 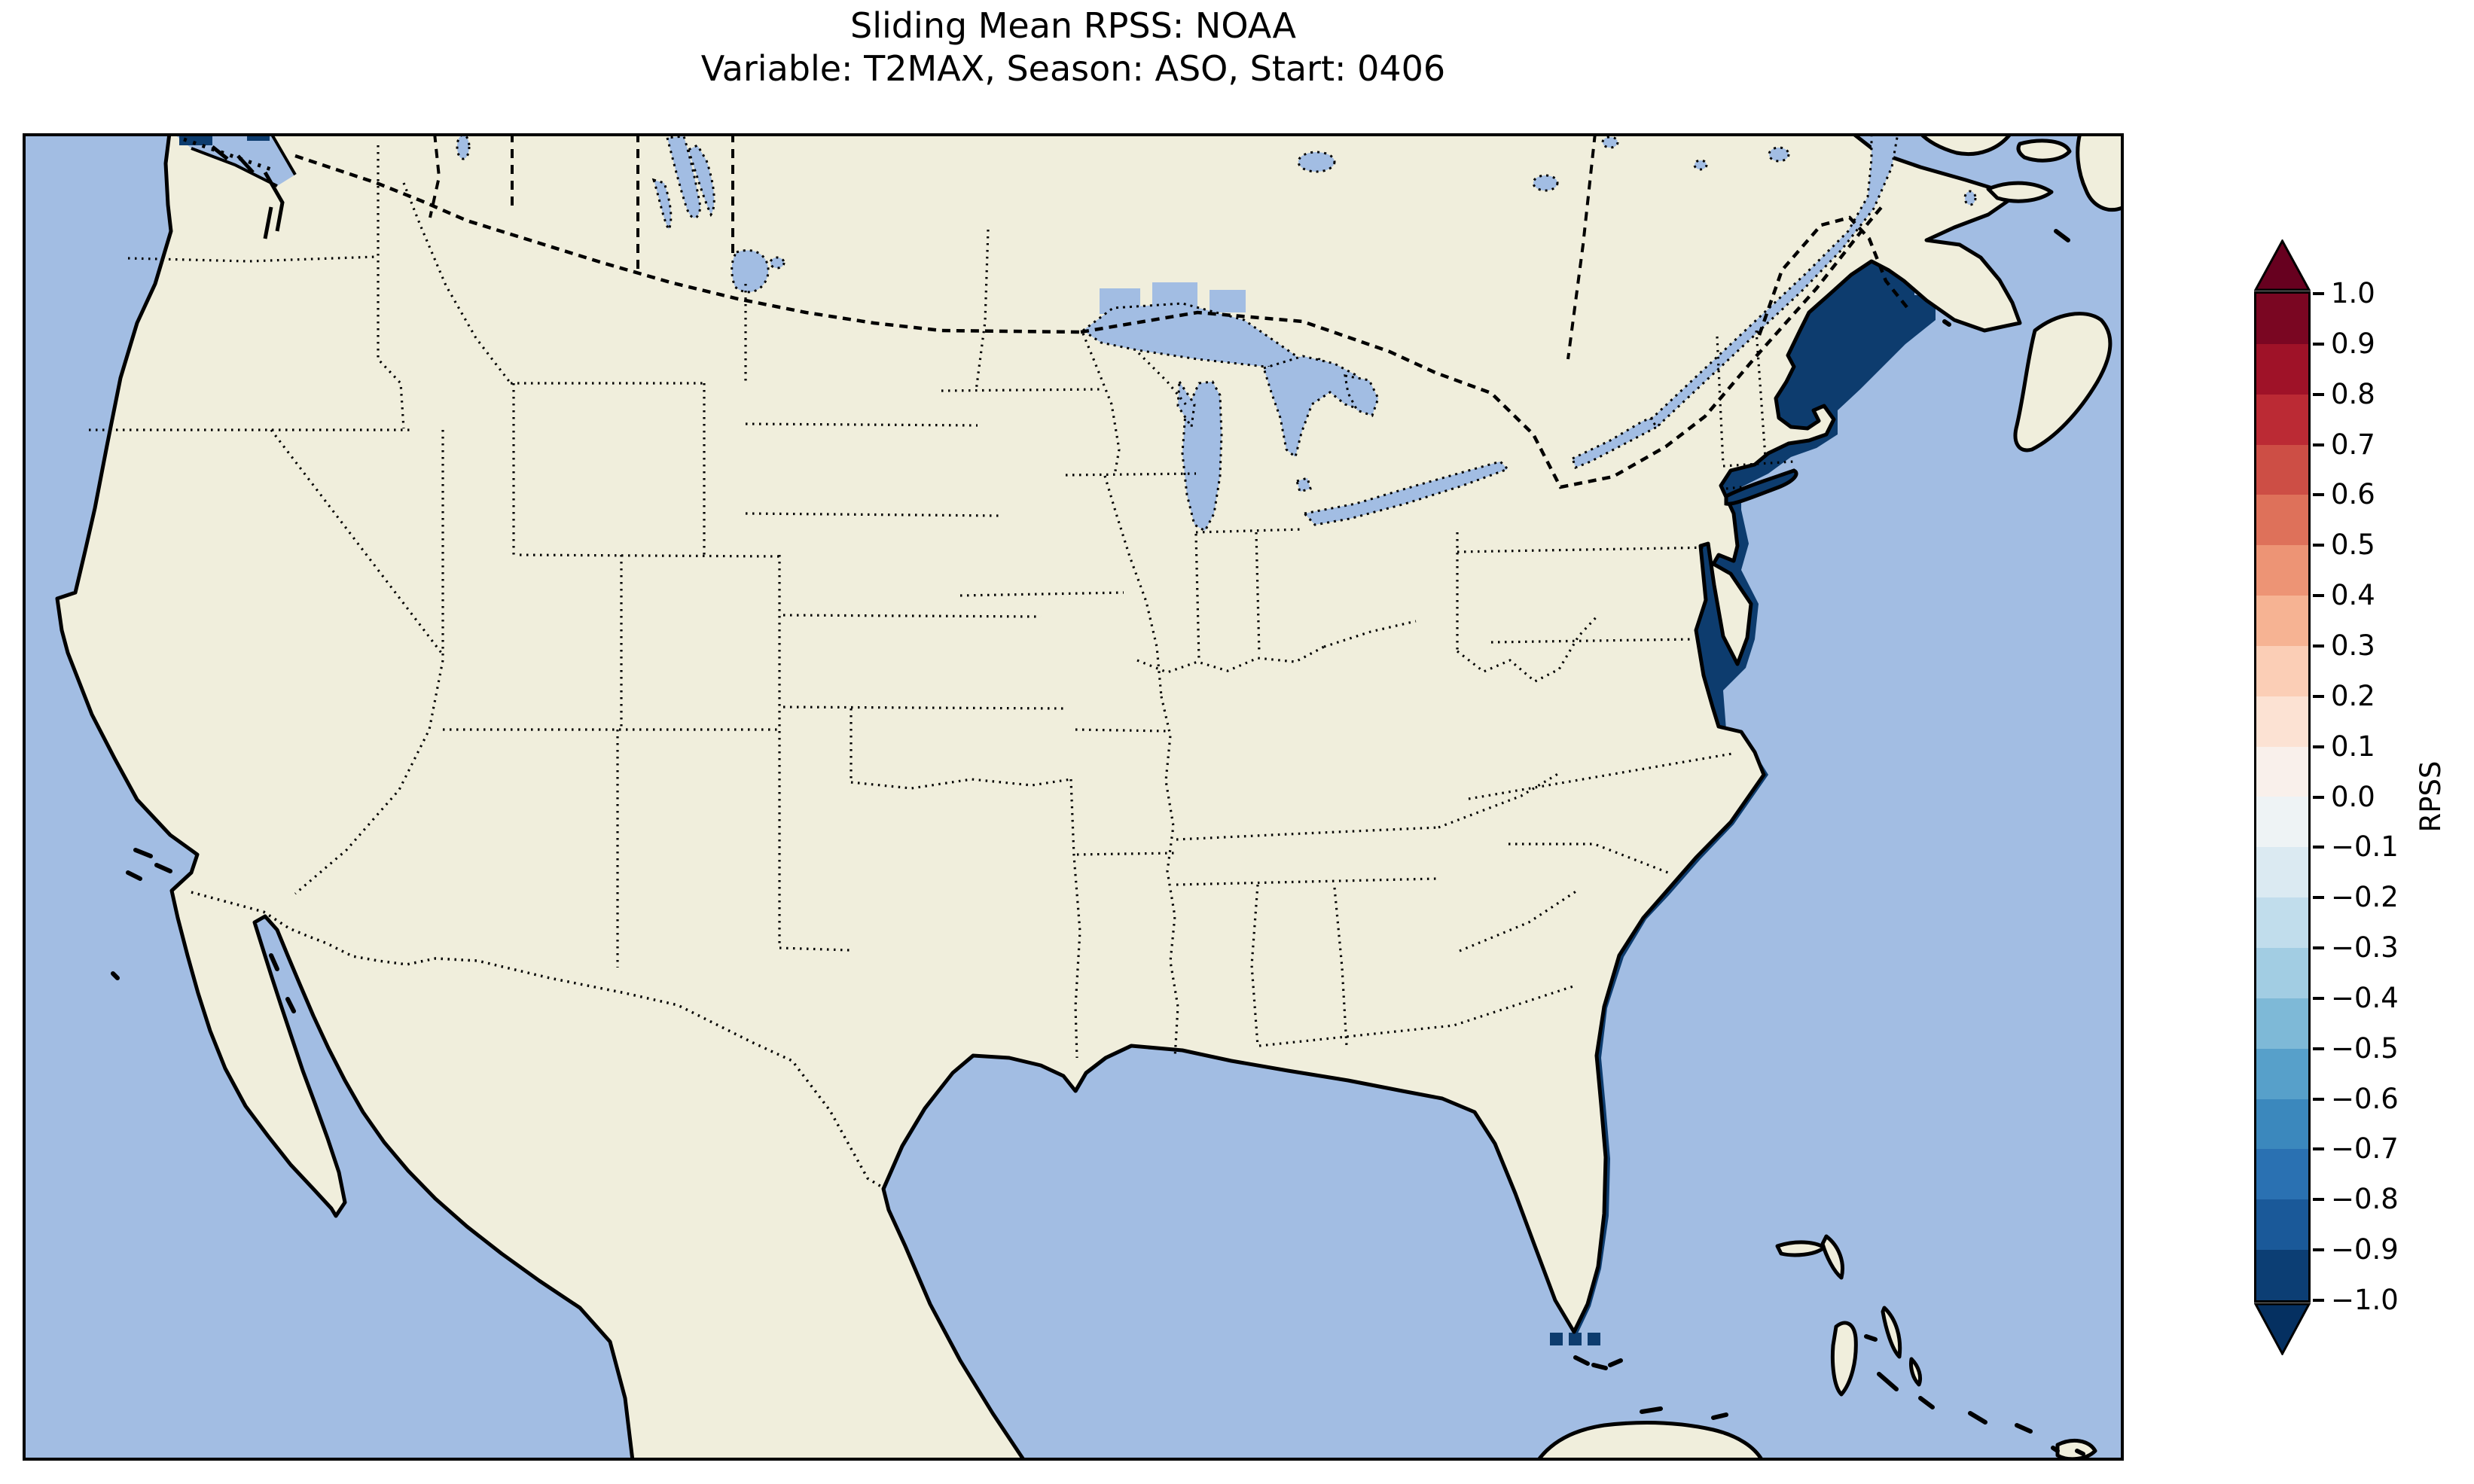 I want to click on lake-ontario, so click(x=1616, y=442).